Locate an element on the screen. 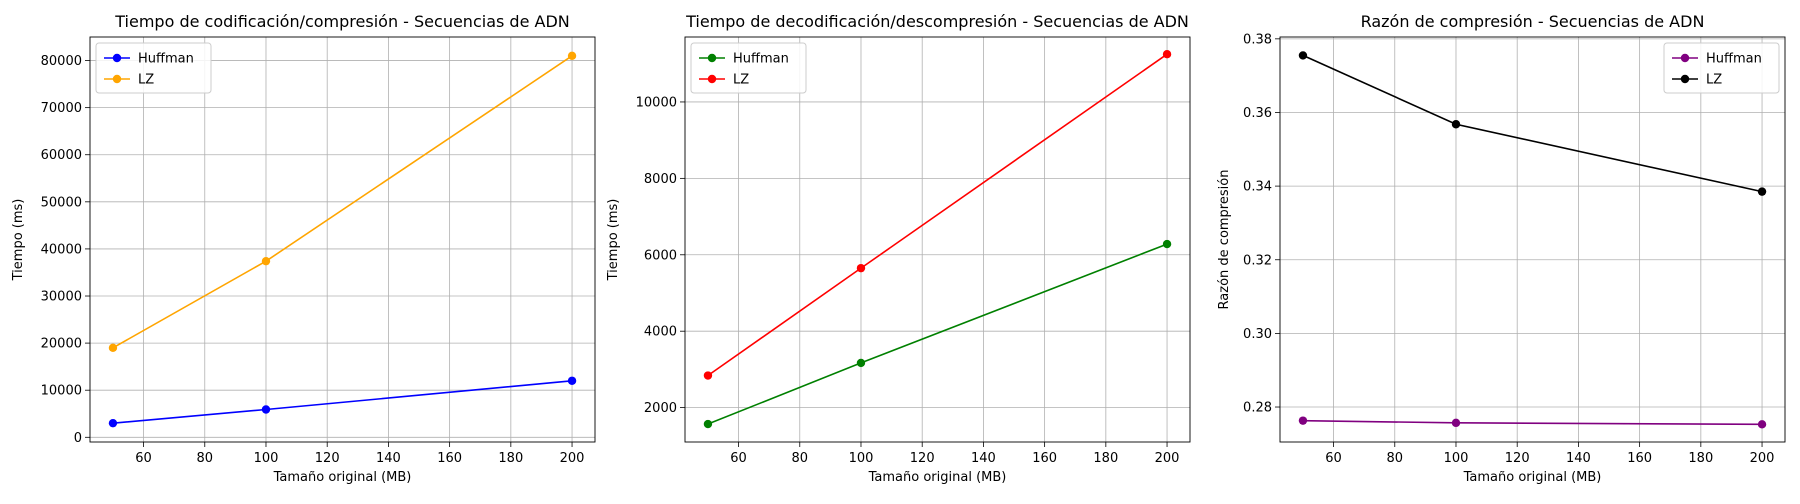 The height and width of the screenshot is (504, 1800). y-tick-label: 0.30 is located at coordinates (1257, 334).